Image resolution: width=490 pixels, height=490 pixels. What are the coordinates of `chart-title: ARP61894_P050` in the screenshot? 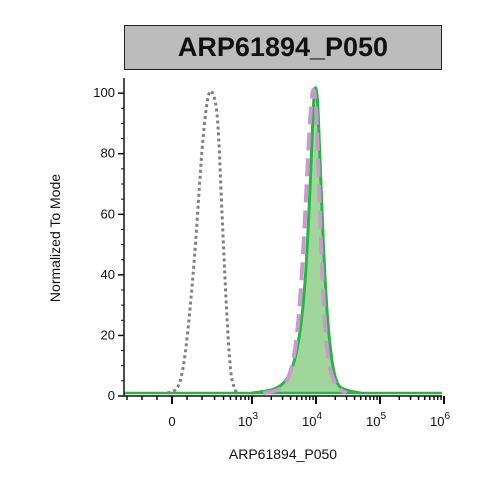 It's located at (283, 47).